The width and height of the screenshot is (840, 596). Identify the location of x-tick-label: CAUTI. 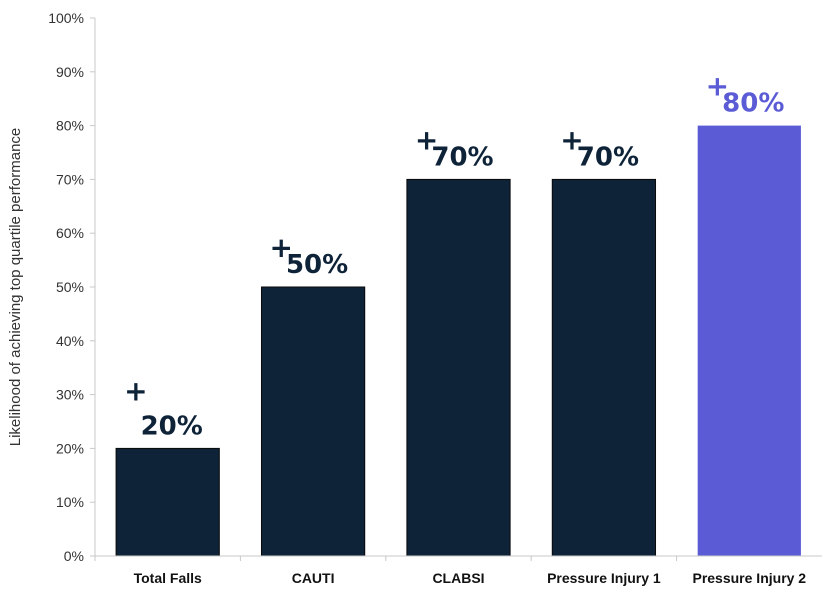
(313, 578).